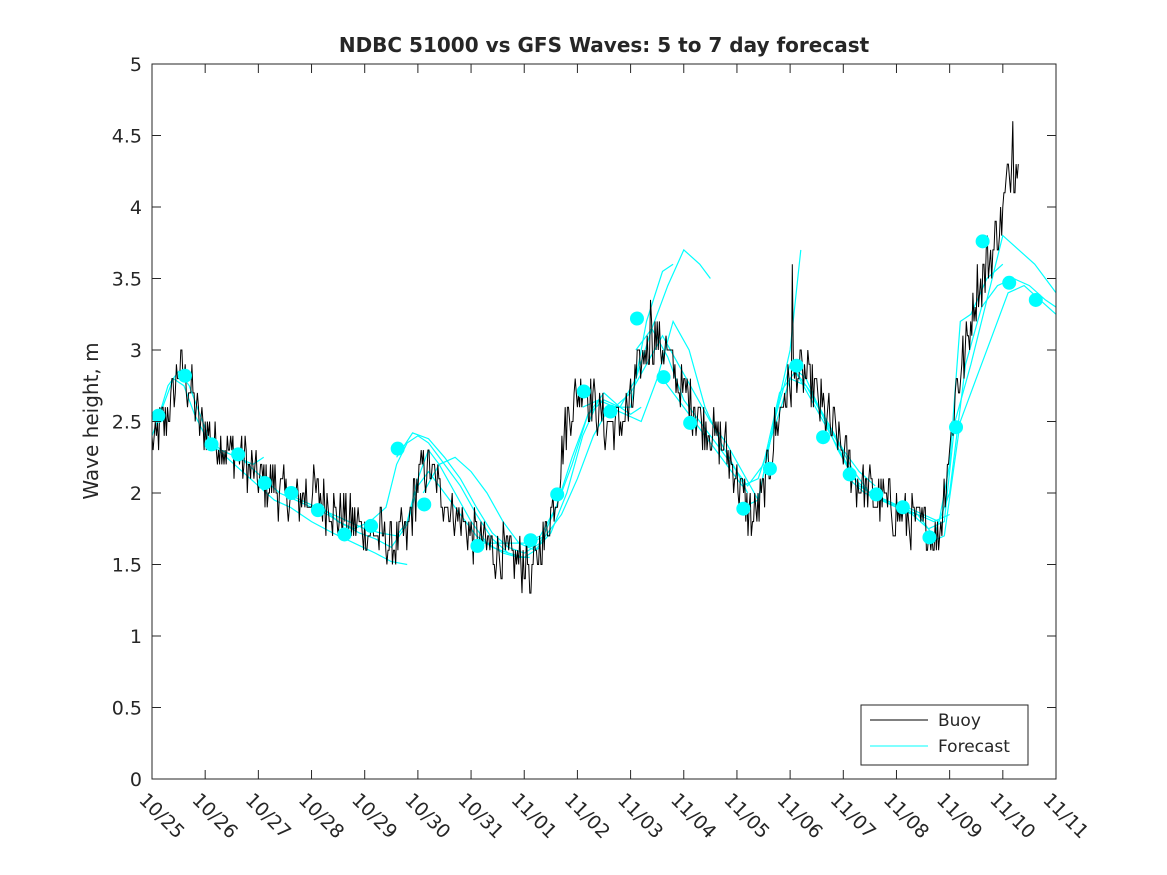 This screenshot has height=875, width=1167. Describe the element at coordinates (693, 816) in the screenshot. I see `x-tick-label: 11/04` at that location.